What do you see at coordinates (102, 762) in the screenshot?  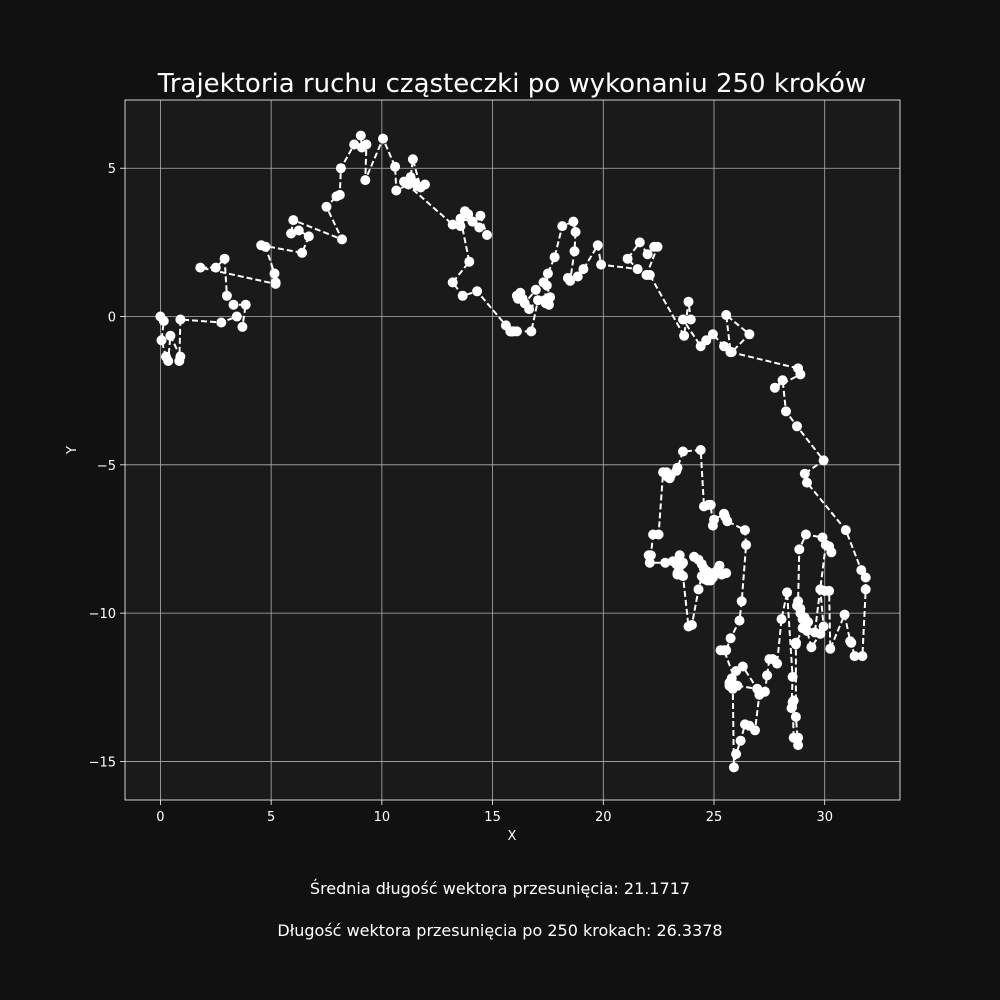 I see `y-tick-label: −15` at bounding box center [102, 762].